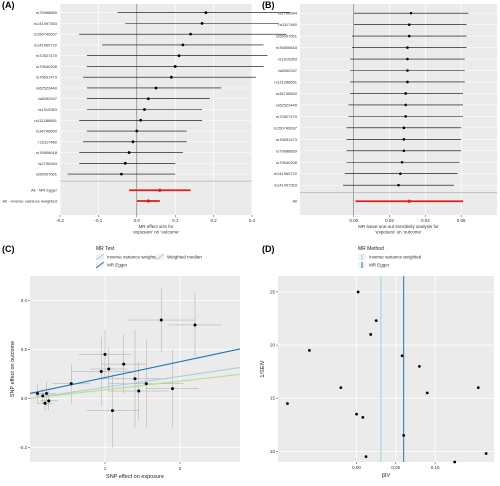  I want to click on panel-a-snp-label: rs1919353, so click(48, 109).